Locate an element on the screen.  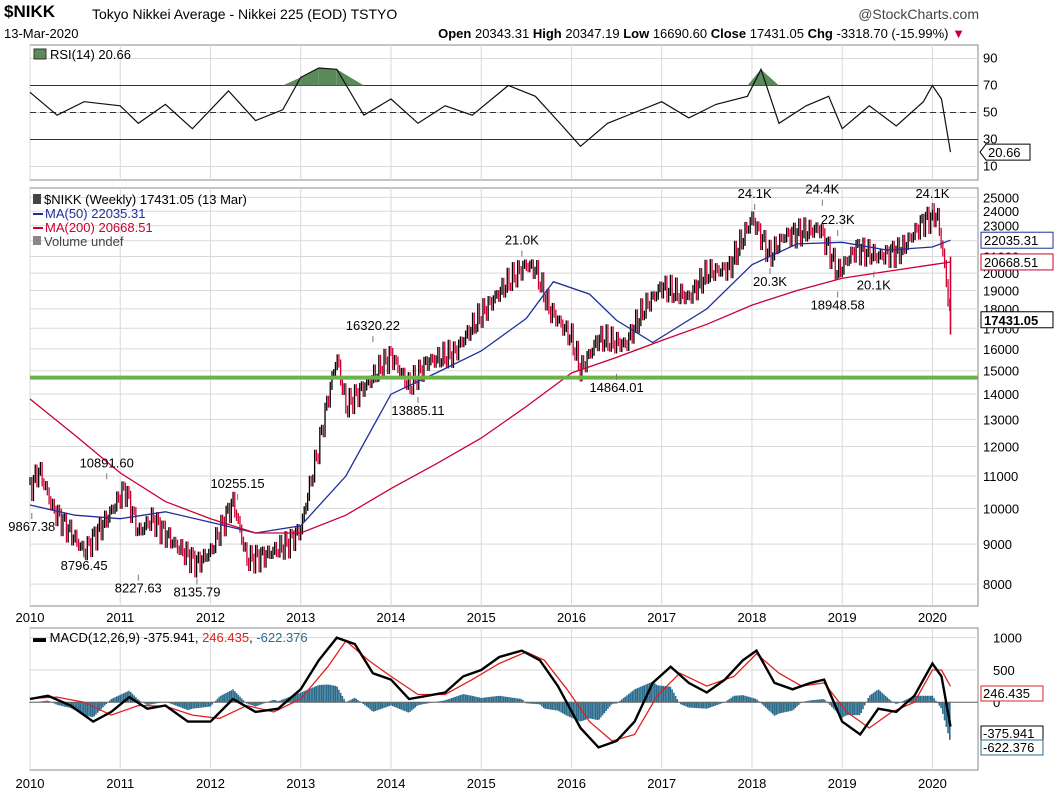
rsi-tick-label: 30 is located at coordinates (990, 139).